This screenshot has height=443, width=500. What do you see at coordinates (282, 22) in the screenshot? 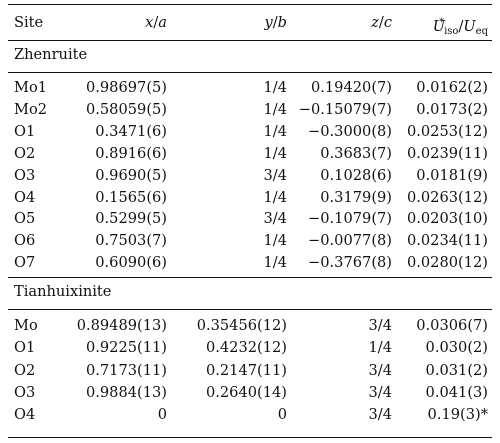
I see `header-y-param: b` at bounding box center [282, 22].